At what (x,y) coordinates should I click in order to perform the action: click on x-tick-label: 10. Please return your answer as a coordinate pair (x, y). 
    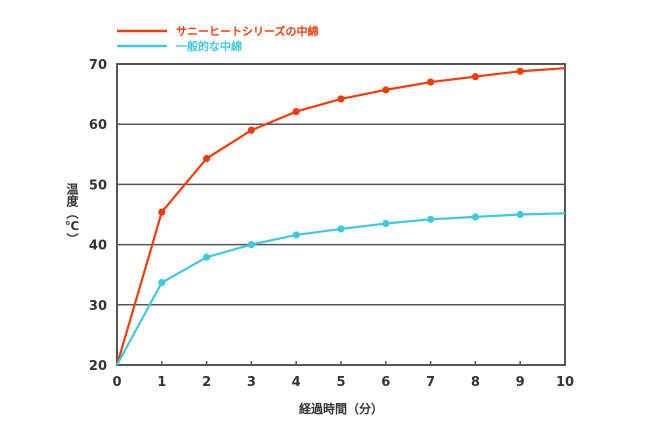
    Looking at the image, I should click on (565, 382).